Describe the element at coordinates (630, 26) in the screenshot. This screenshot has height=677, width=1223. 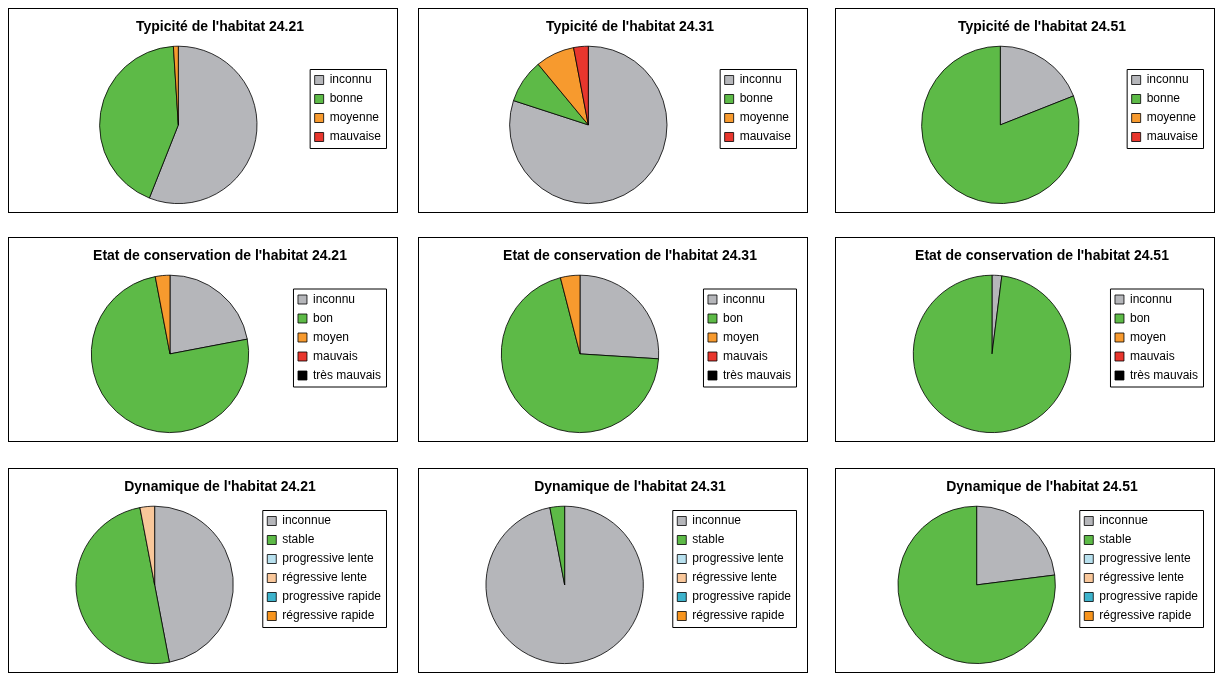
I see `chart-title: Typicité de l'habitat 24.31` at that location.